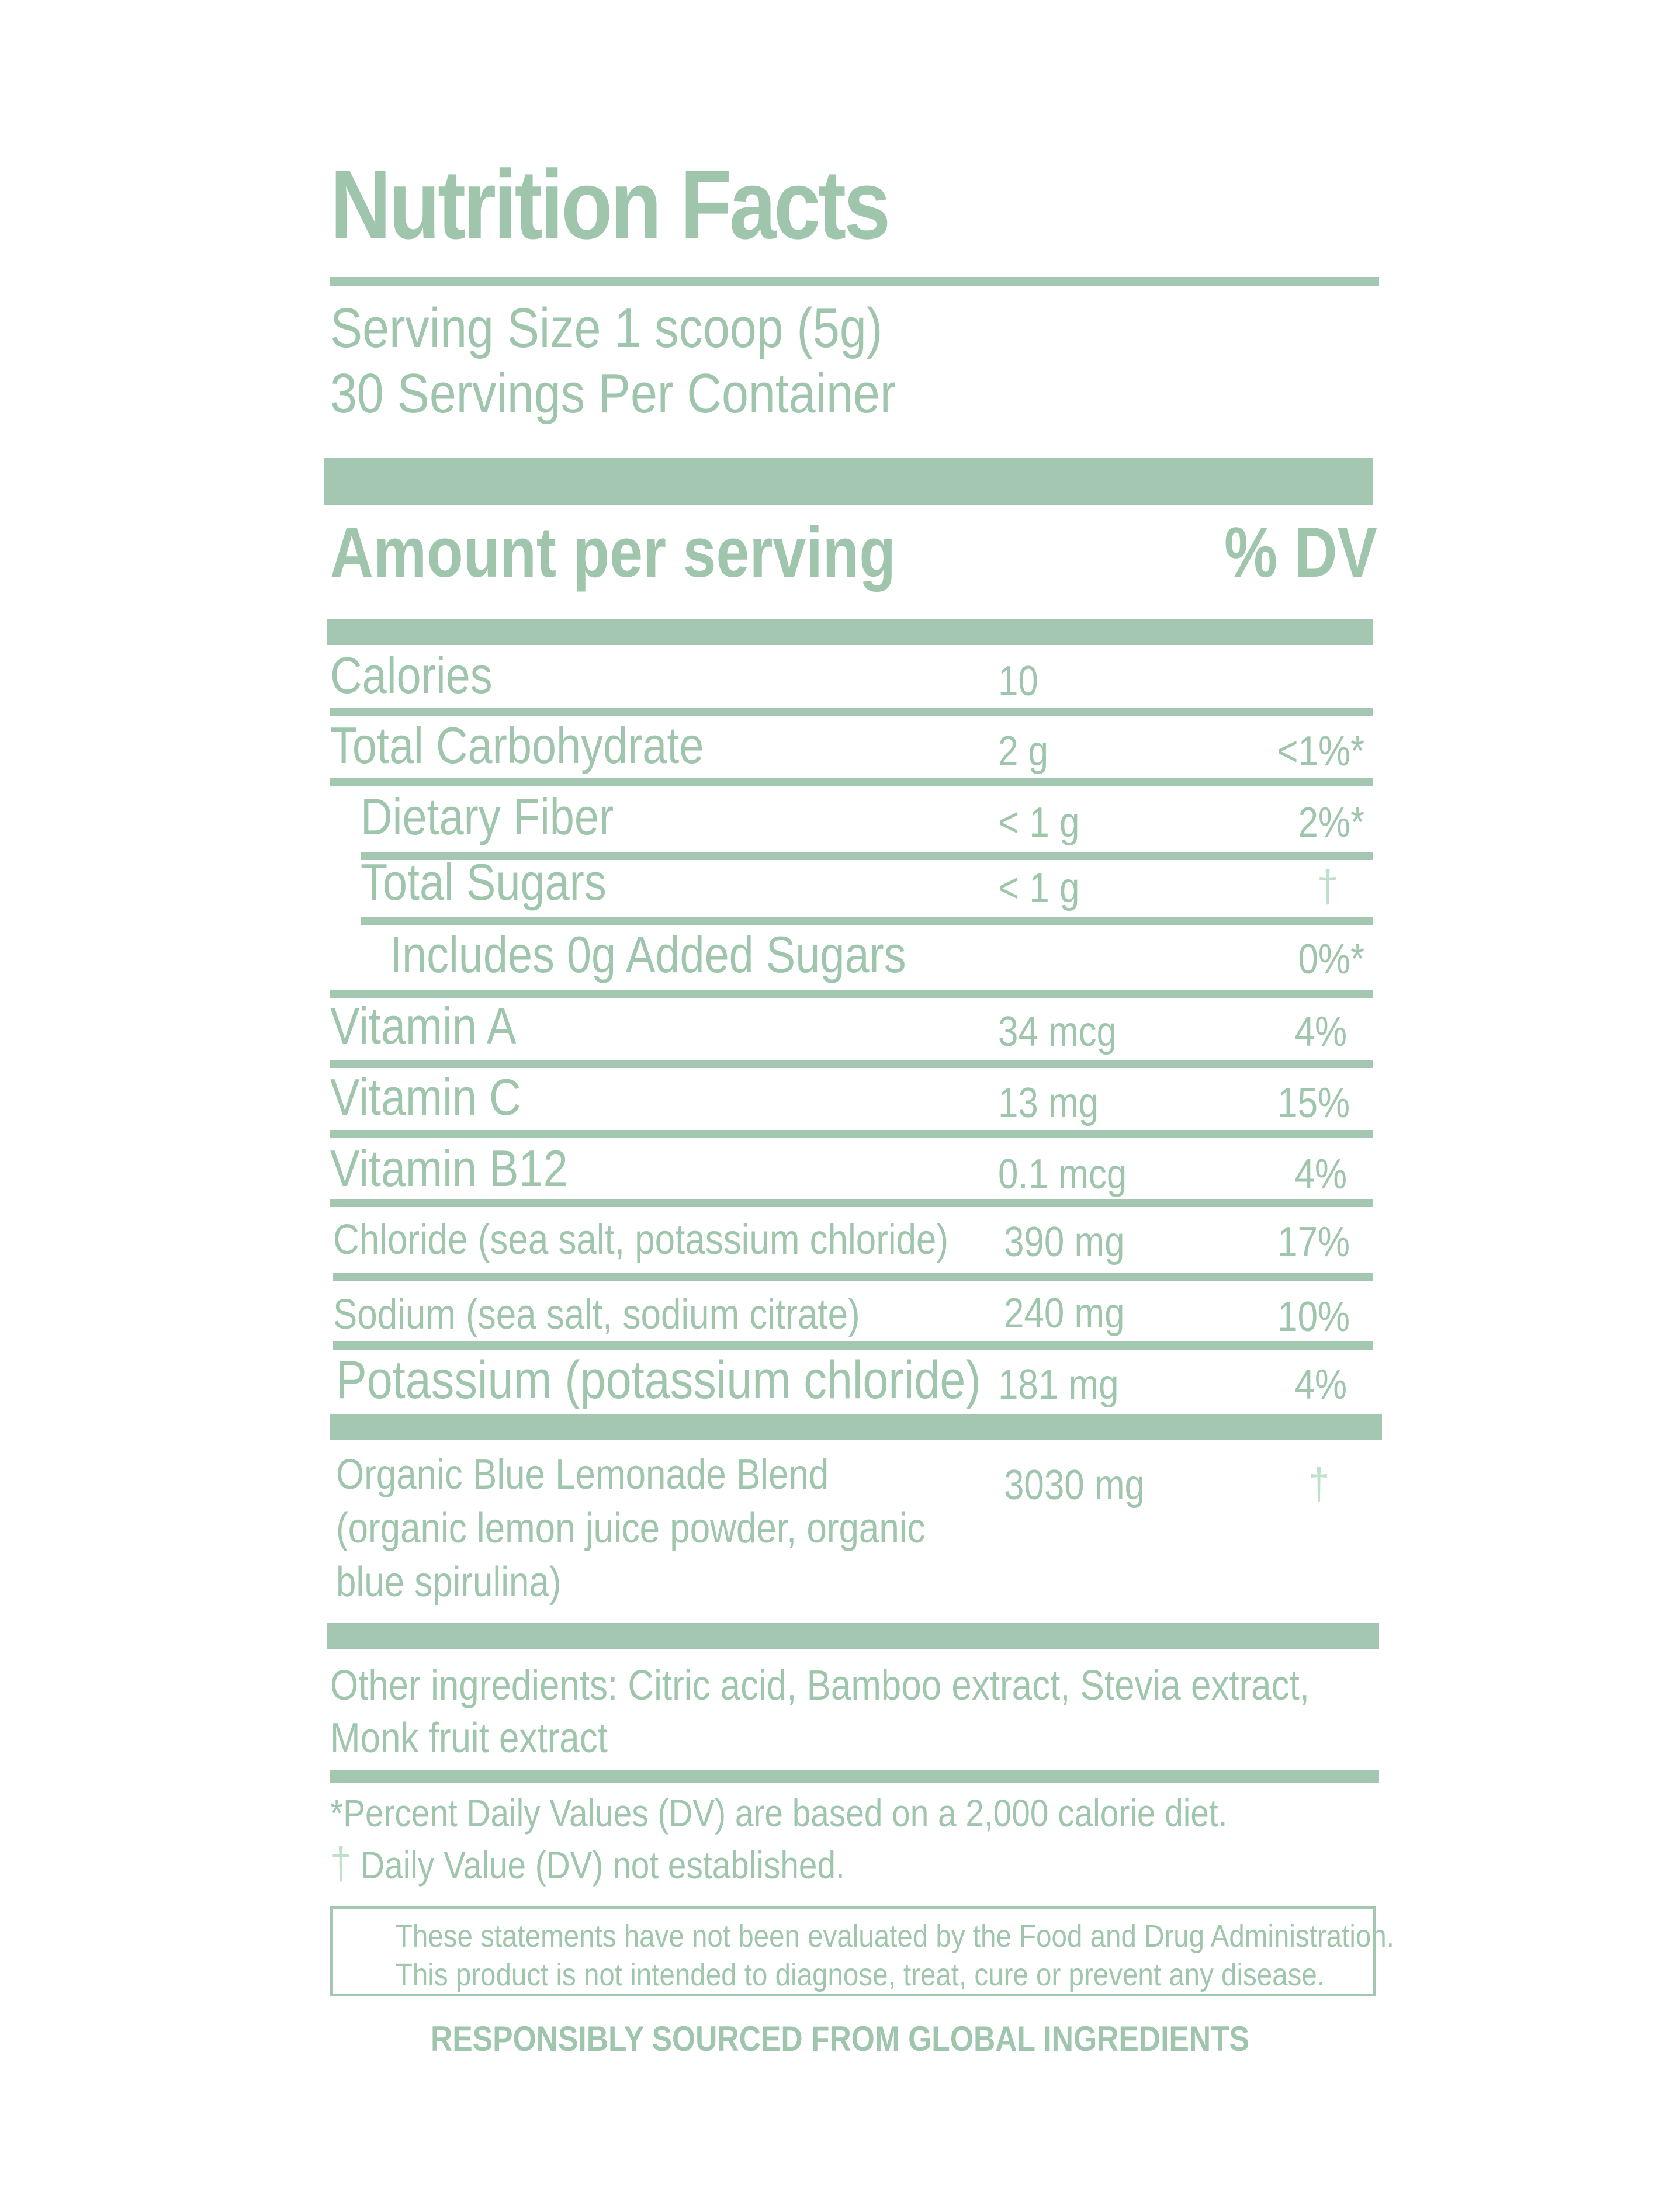  What do you see at coordinates (1058, 1384) in the screenshot?
I see `row-amount-potassium: 181 mg` at bounding box center [1058, 1384].